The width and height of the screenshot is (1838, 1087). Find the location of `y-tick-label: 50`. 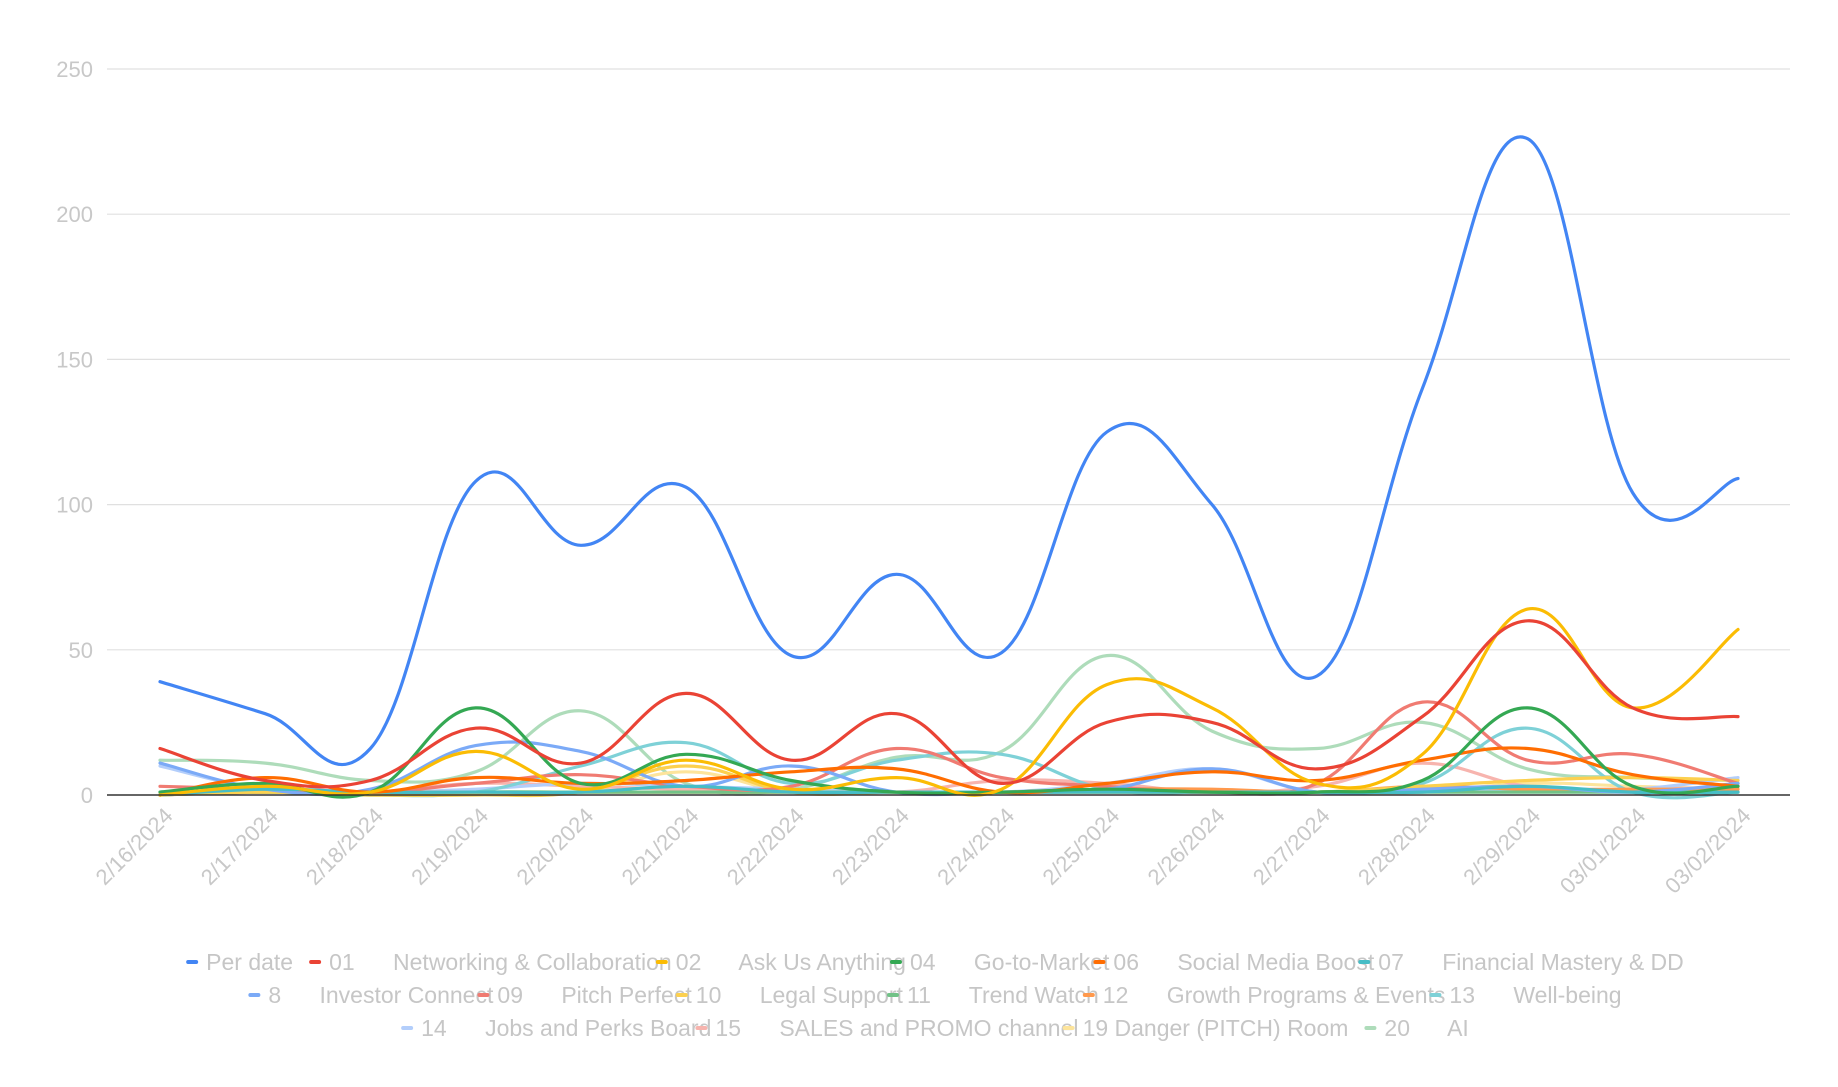

y-tick-label: 50 is located at coordinates (81, 650).